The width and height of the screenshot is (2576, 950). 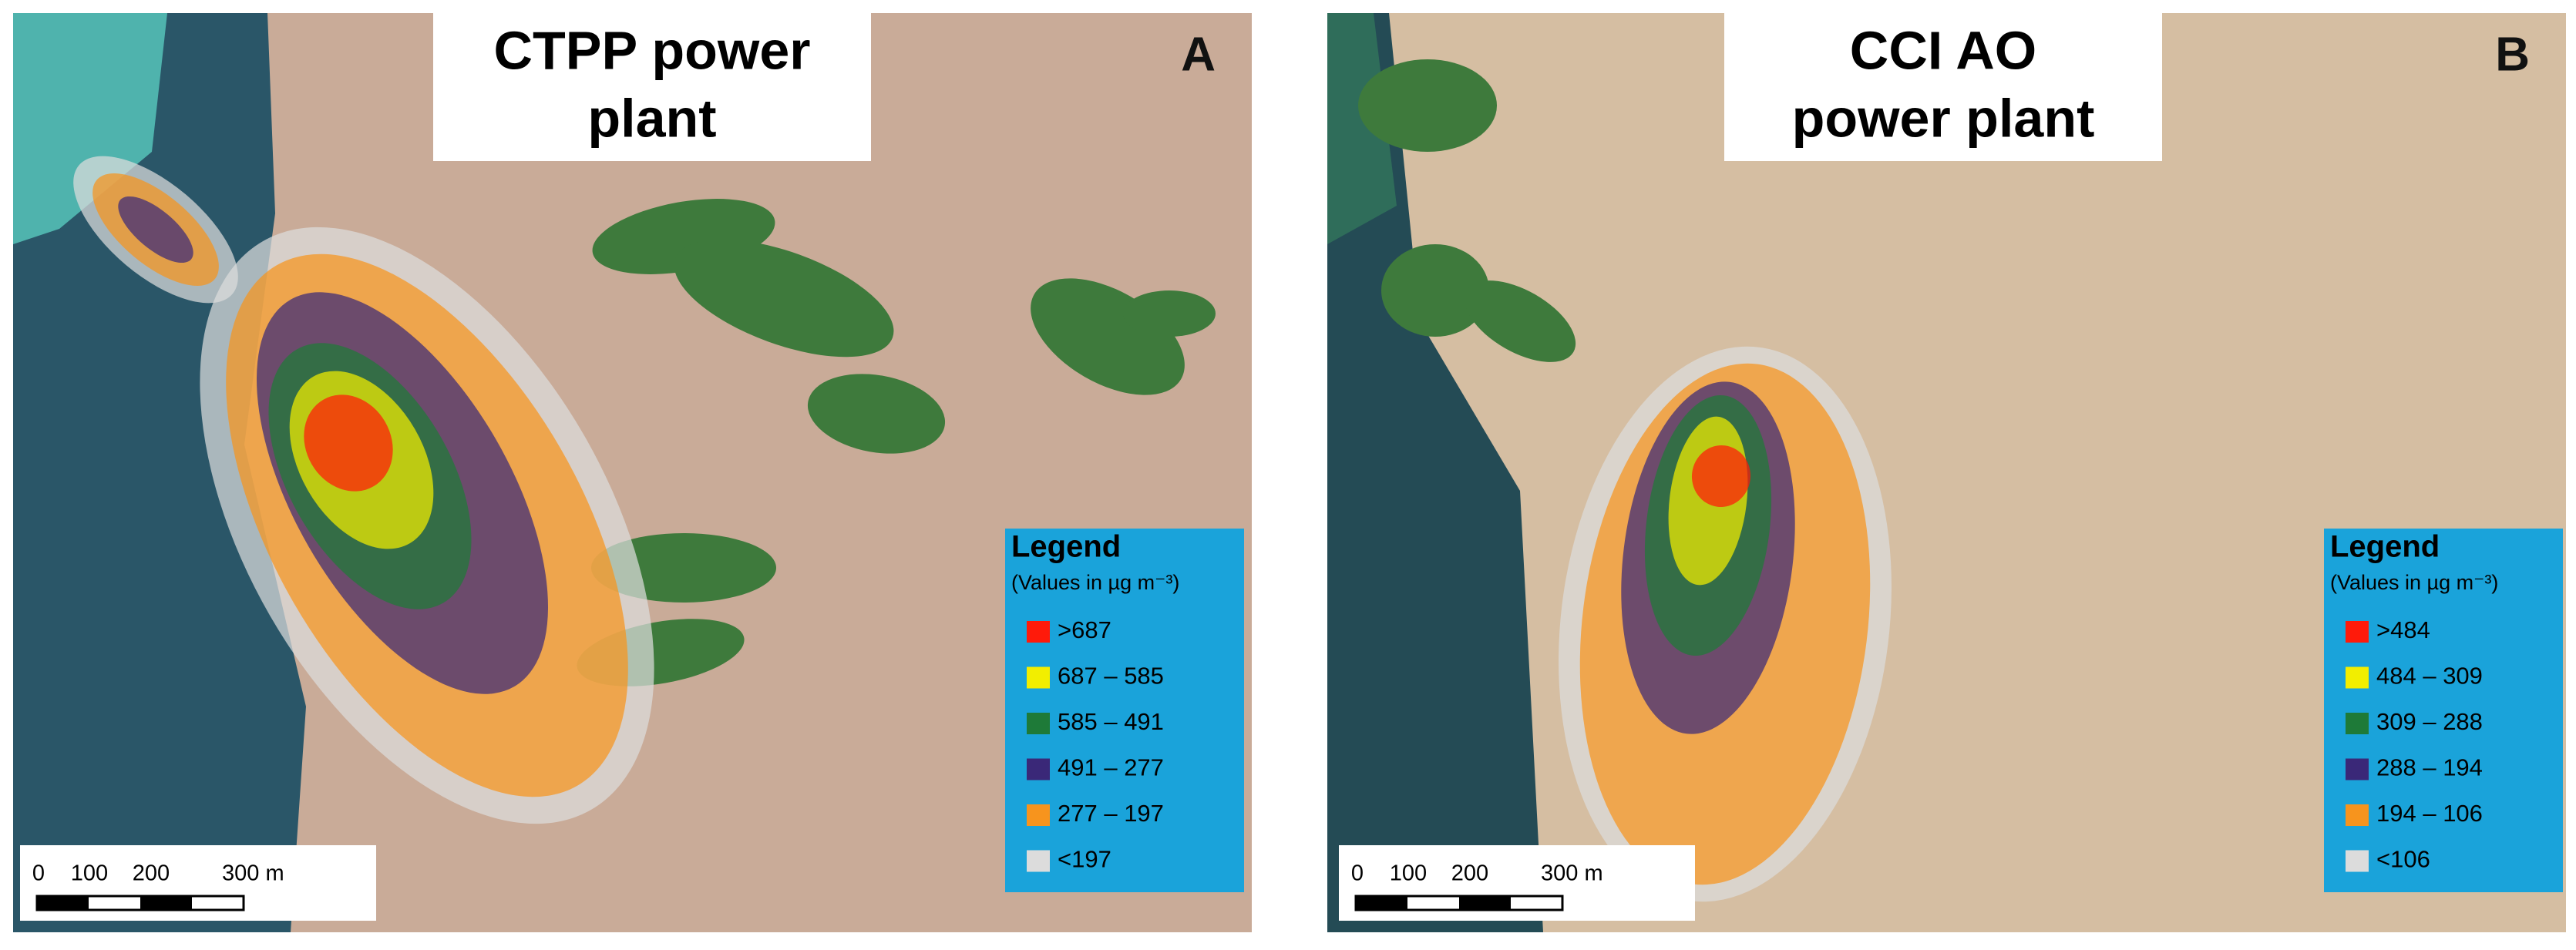 What do you see at coordinates (1084, 629) in the screenshot?
I see `legend-label: >687` at bounding box center [1084, 629].